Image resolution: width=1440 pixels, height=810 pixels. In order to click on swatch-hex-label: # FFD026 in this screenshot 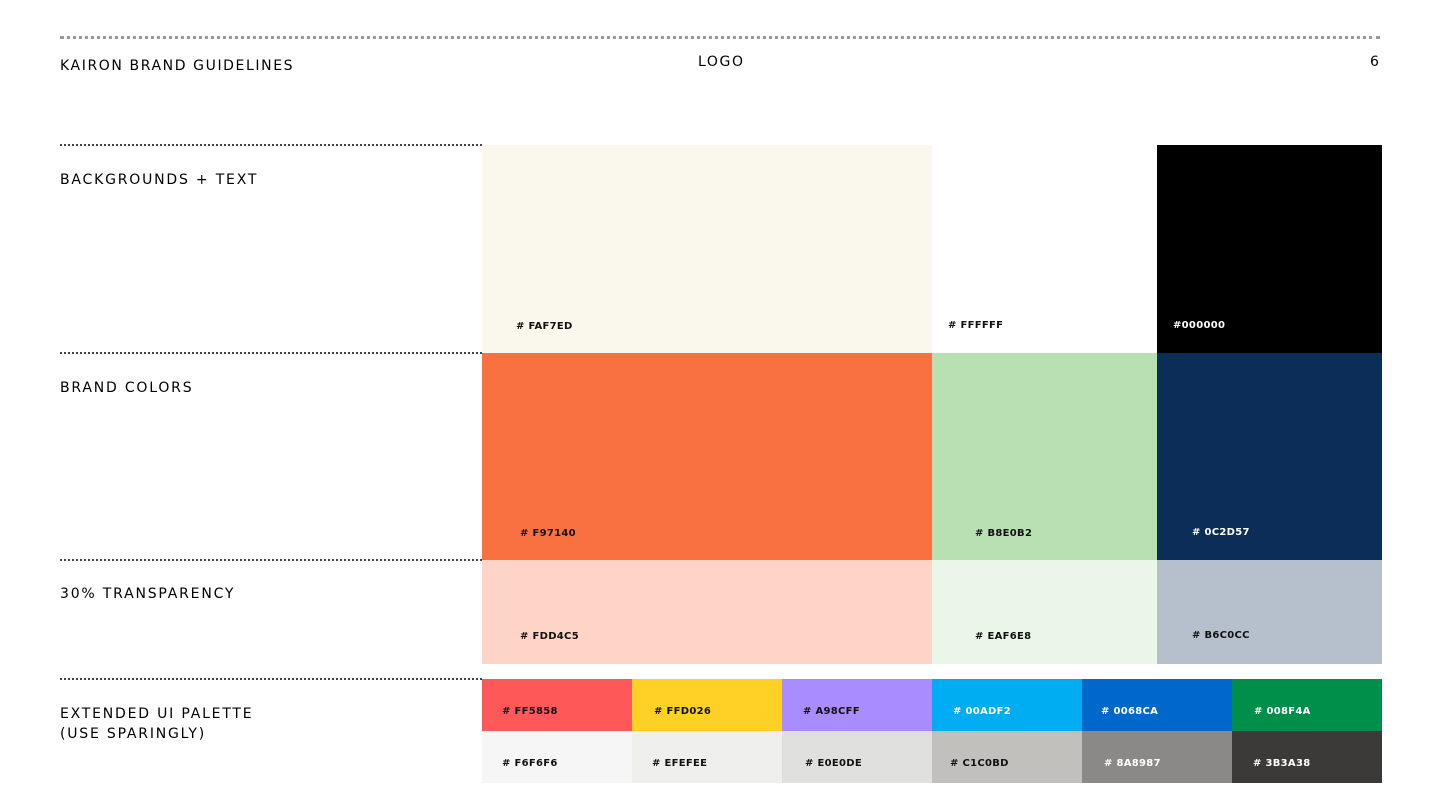, I will do `click(683, 711)`.